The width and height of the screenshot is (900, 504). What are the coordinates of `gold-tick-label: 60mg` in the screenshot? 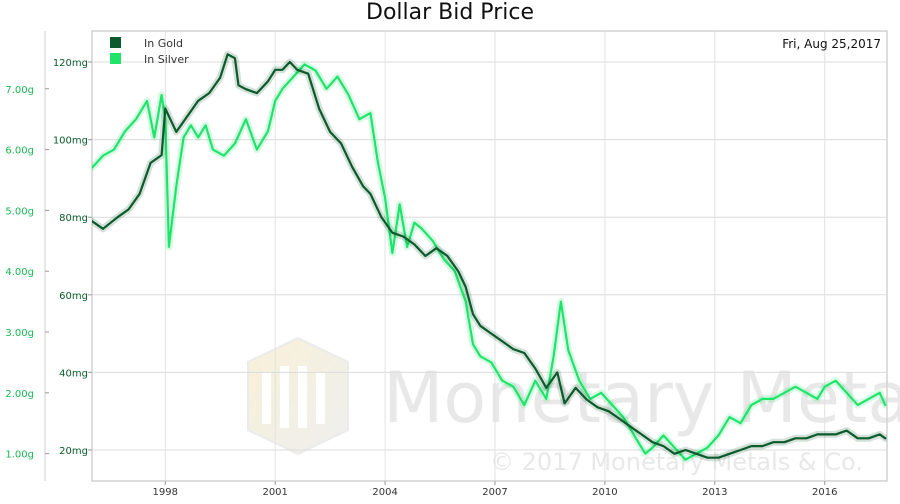 It's located at (73, 296).